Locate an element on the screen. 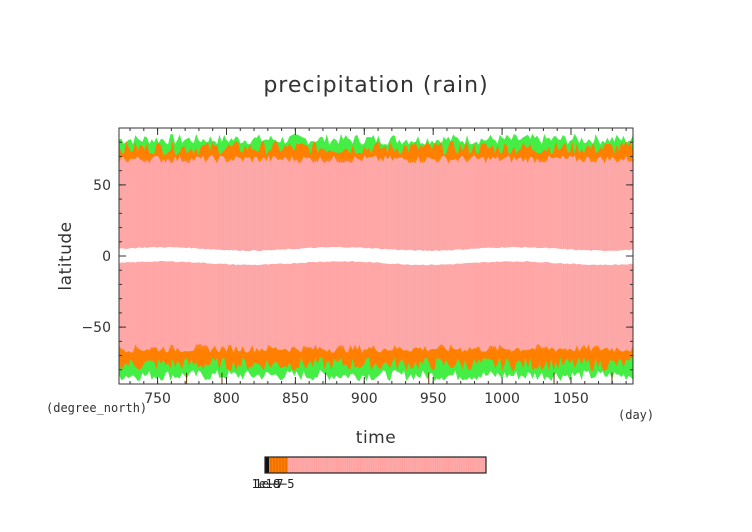  colorbar: 1e−91e−71e−5 is located at coordinates (369, 473).